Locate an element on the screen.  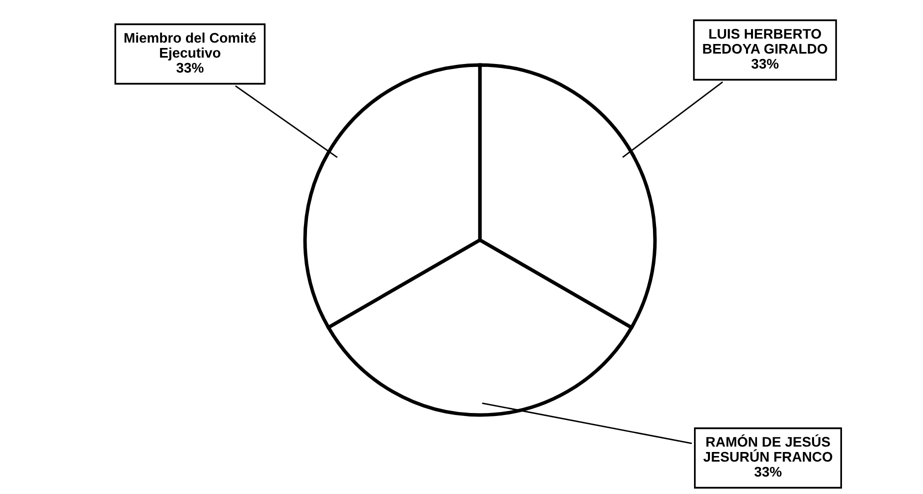
slice-label: Miembro del Comité Ejecutivo is located at coordinates (190, 46).